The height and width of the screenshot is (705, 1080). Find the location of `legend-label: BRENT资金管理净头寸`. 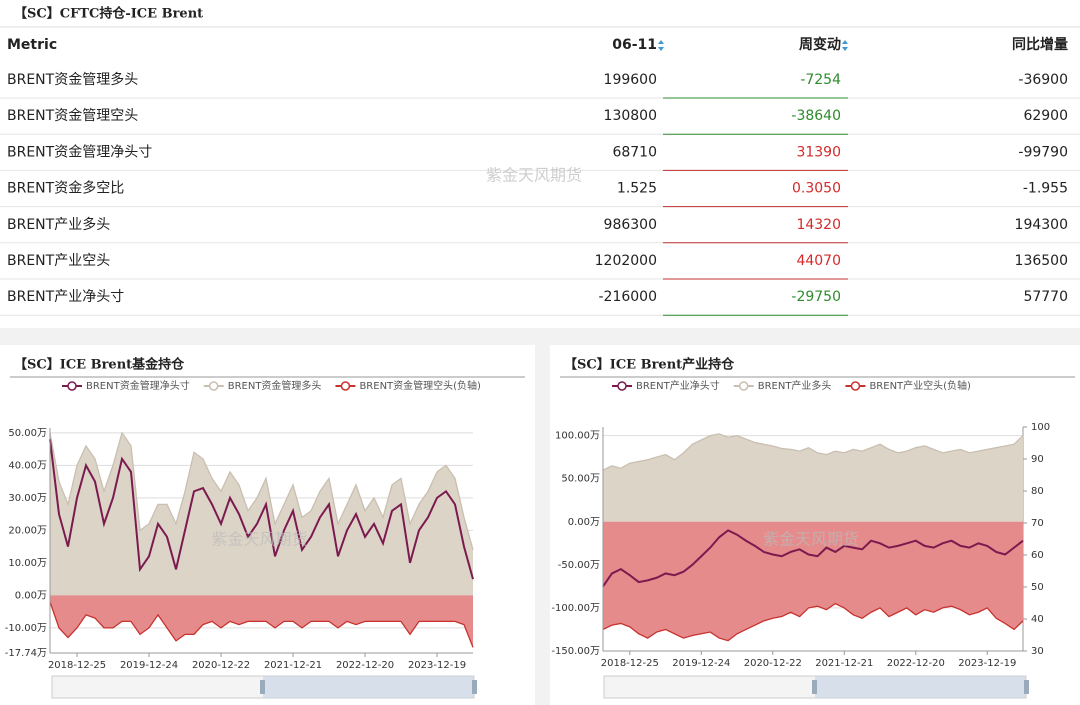

legend-label: BRENT资金管理净头寸 is located at coordinates (138, 385).